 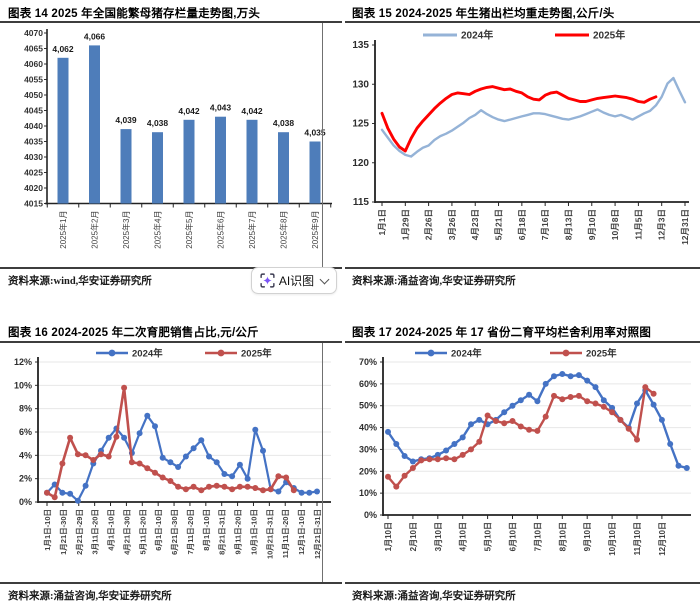 What do you see at coordinates (483, 14) in the screenshot?
I see `fig15-title: 图表 15 2024-2025 年生猪出栏均重走势图,公斤/头` at bounding box center [483, 14].